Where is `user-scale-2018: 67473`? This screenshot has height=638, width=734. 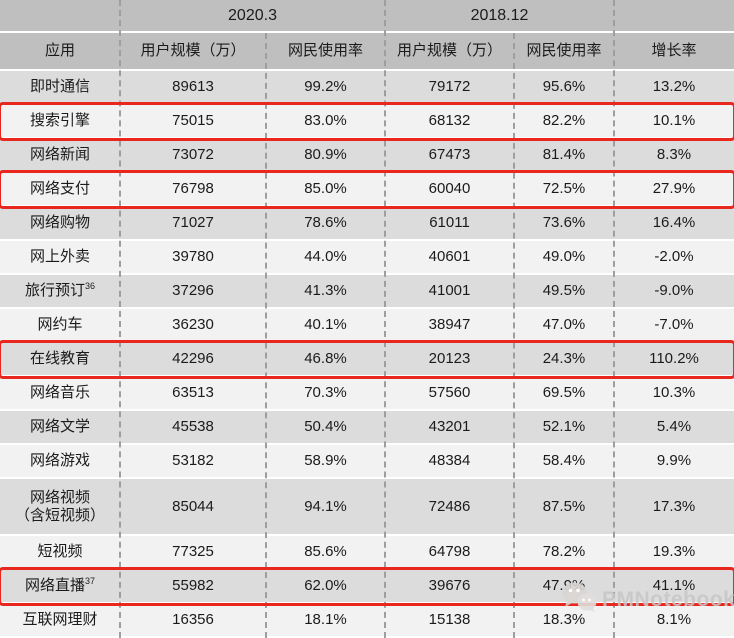
user-scale-2018: 67473 is located at coordinates (449, 154).